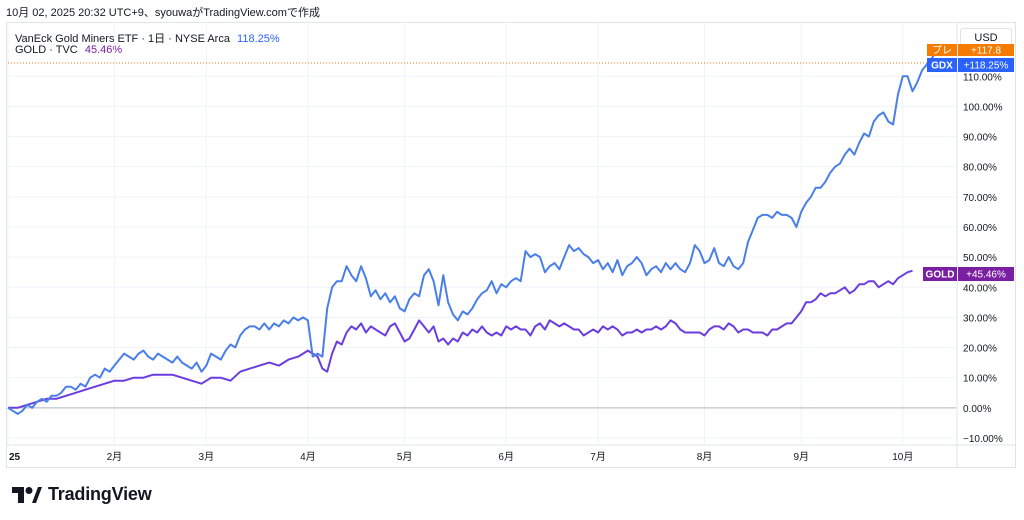 This screenshot has width=1024, height=520. I want to click on y-tick-label: 0.00%, so click(977, 409).